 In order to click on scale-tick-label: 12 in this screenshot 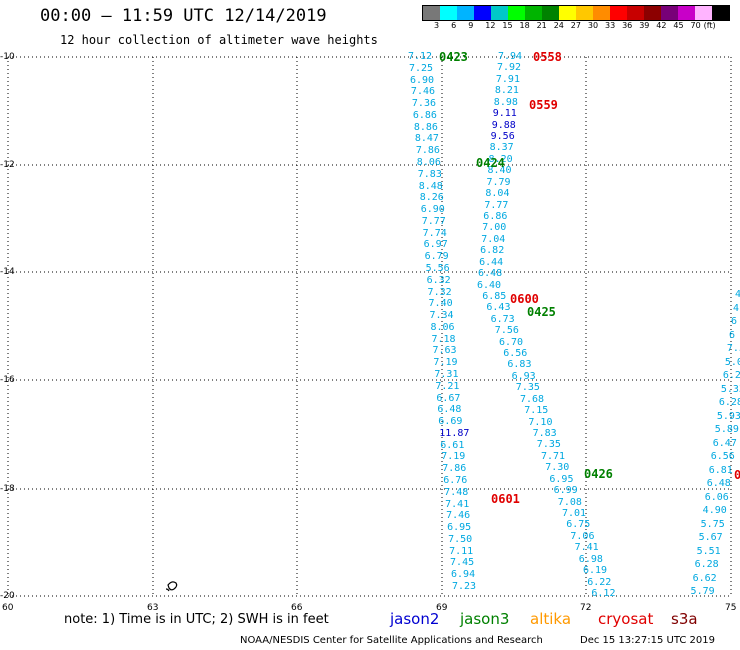, I will do `click(490, 25)`.